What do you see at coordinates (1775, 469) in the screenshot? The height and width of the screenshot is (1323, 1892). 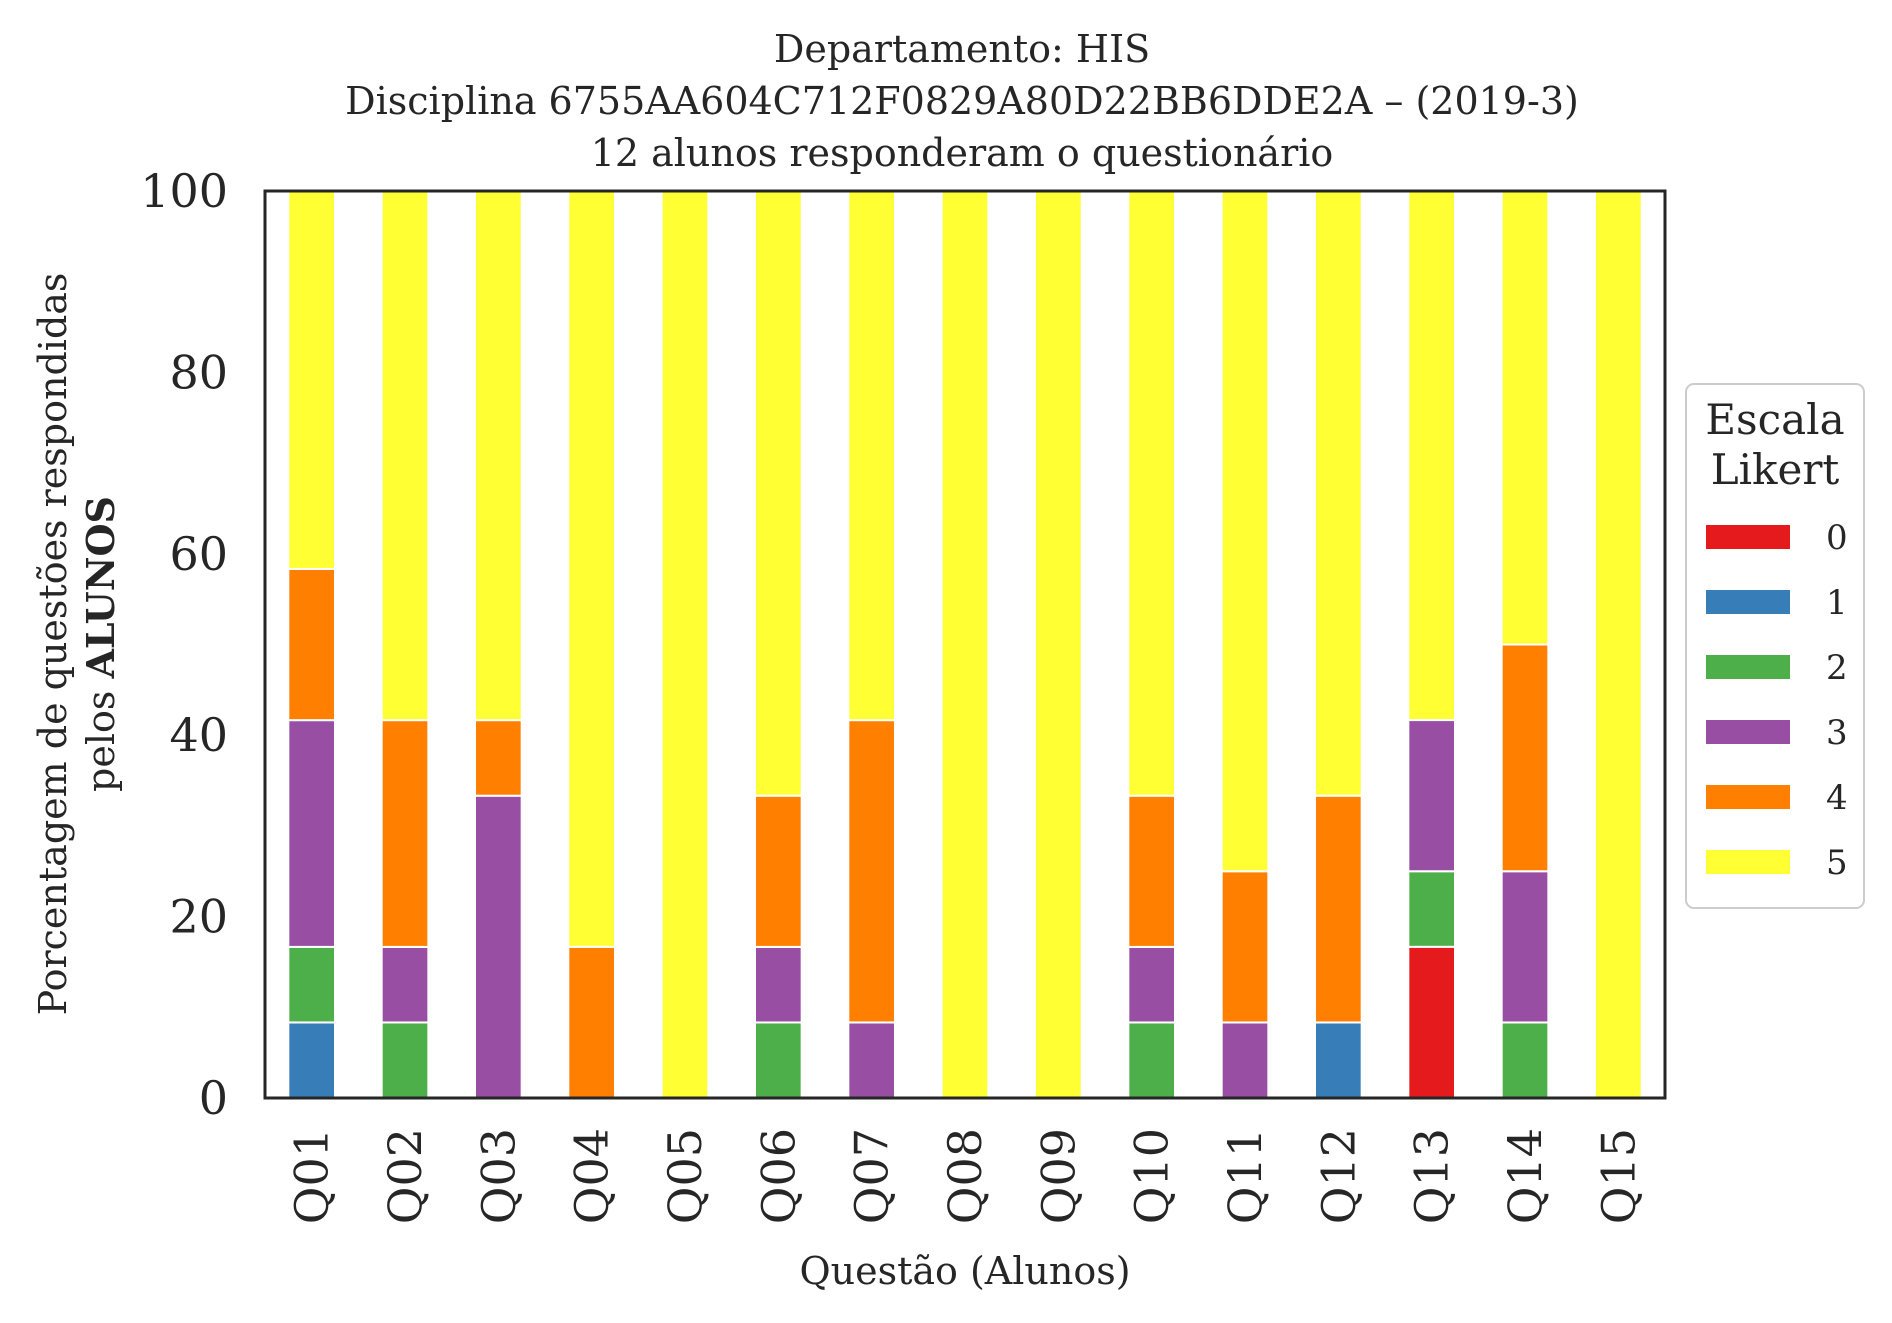 I see `legend-title-line-2: Likert` at bounding box center [1775, 469].